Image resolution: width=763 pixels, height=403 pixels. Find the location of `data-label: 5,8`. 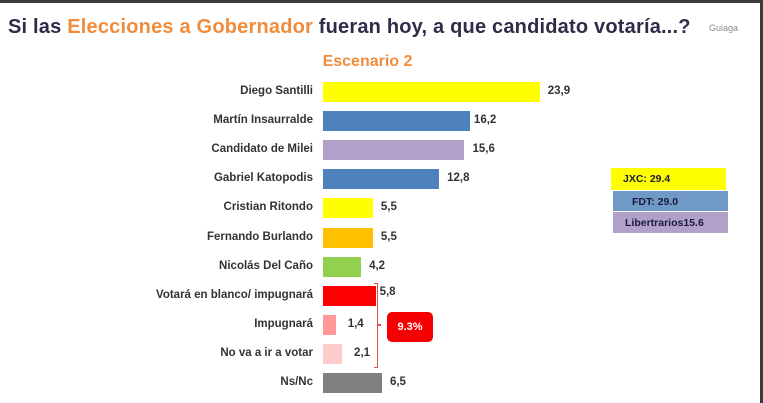

data-label: 5,8 is located at coordinates (387, 291).